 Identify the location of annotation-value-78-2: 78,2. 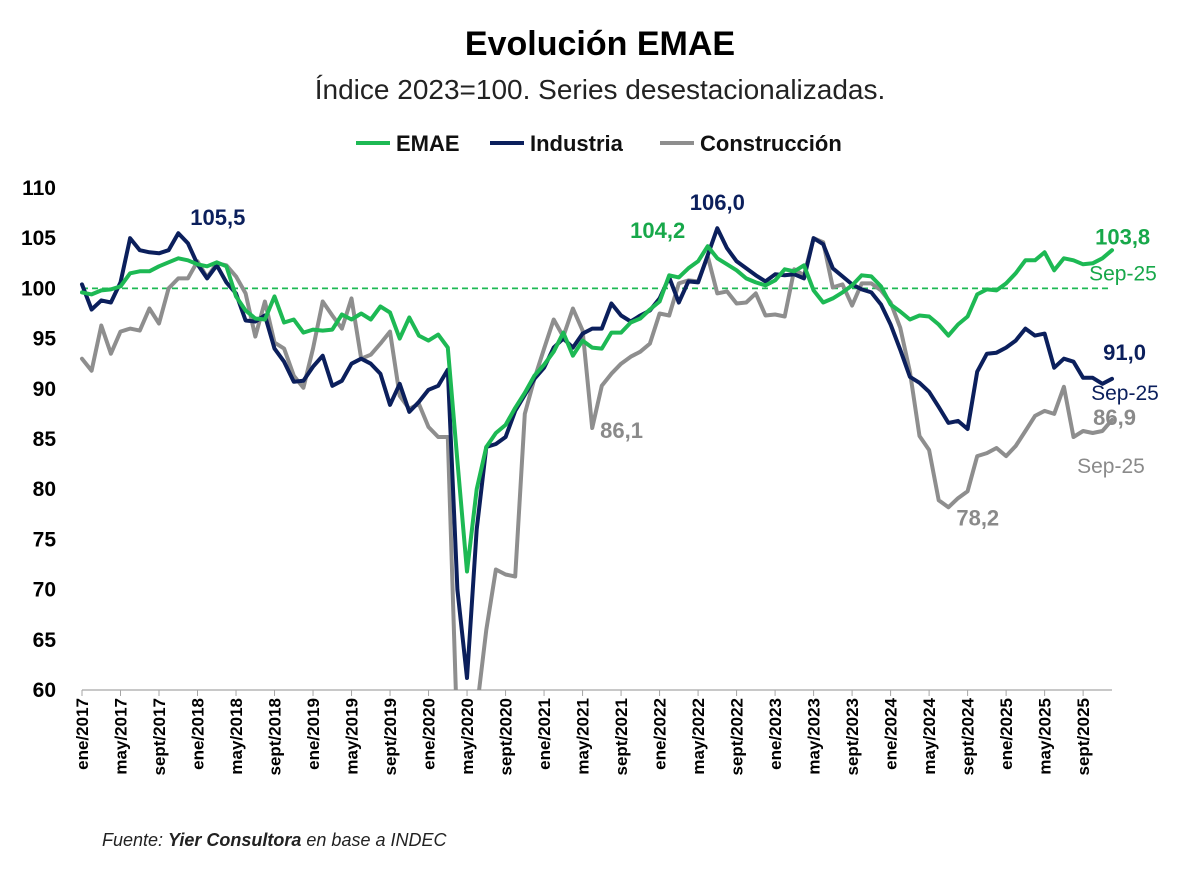
(977, 517).